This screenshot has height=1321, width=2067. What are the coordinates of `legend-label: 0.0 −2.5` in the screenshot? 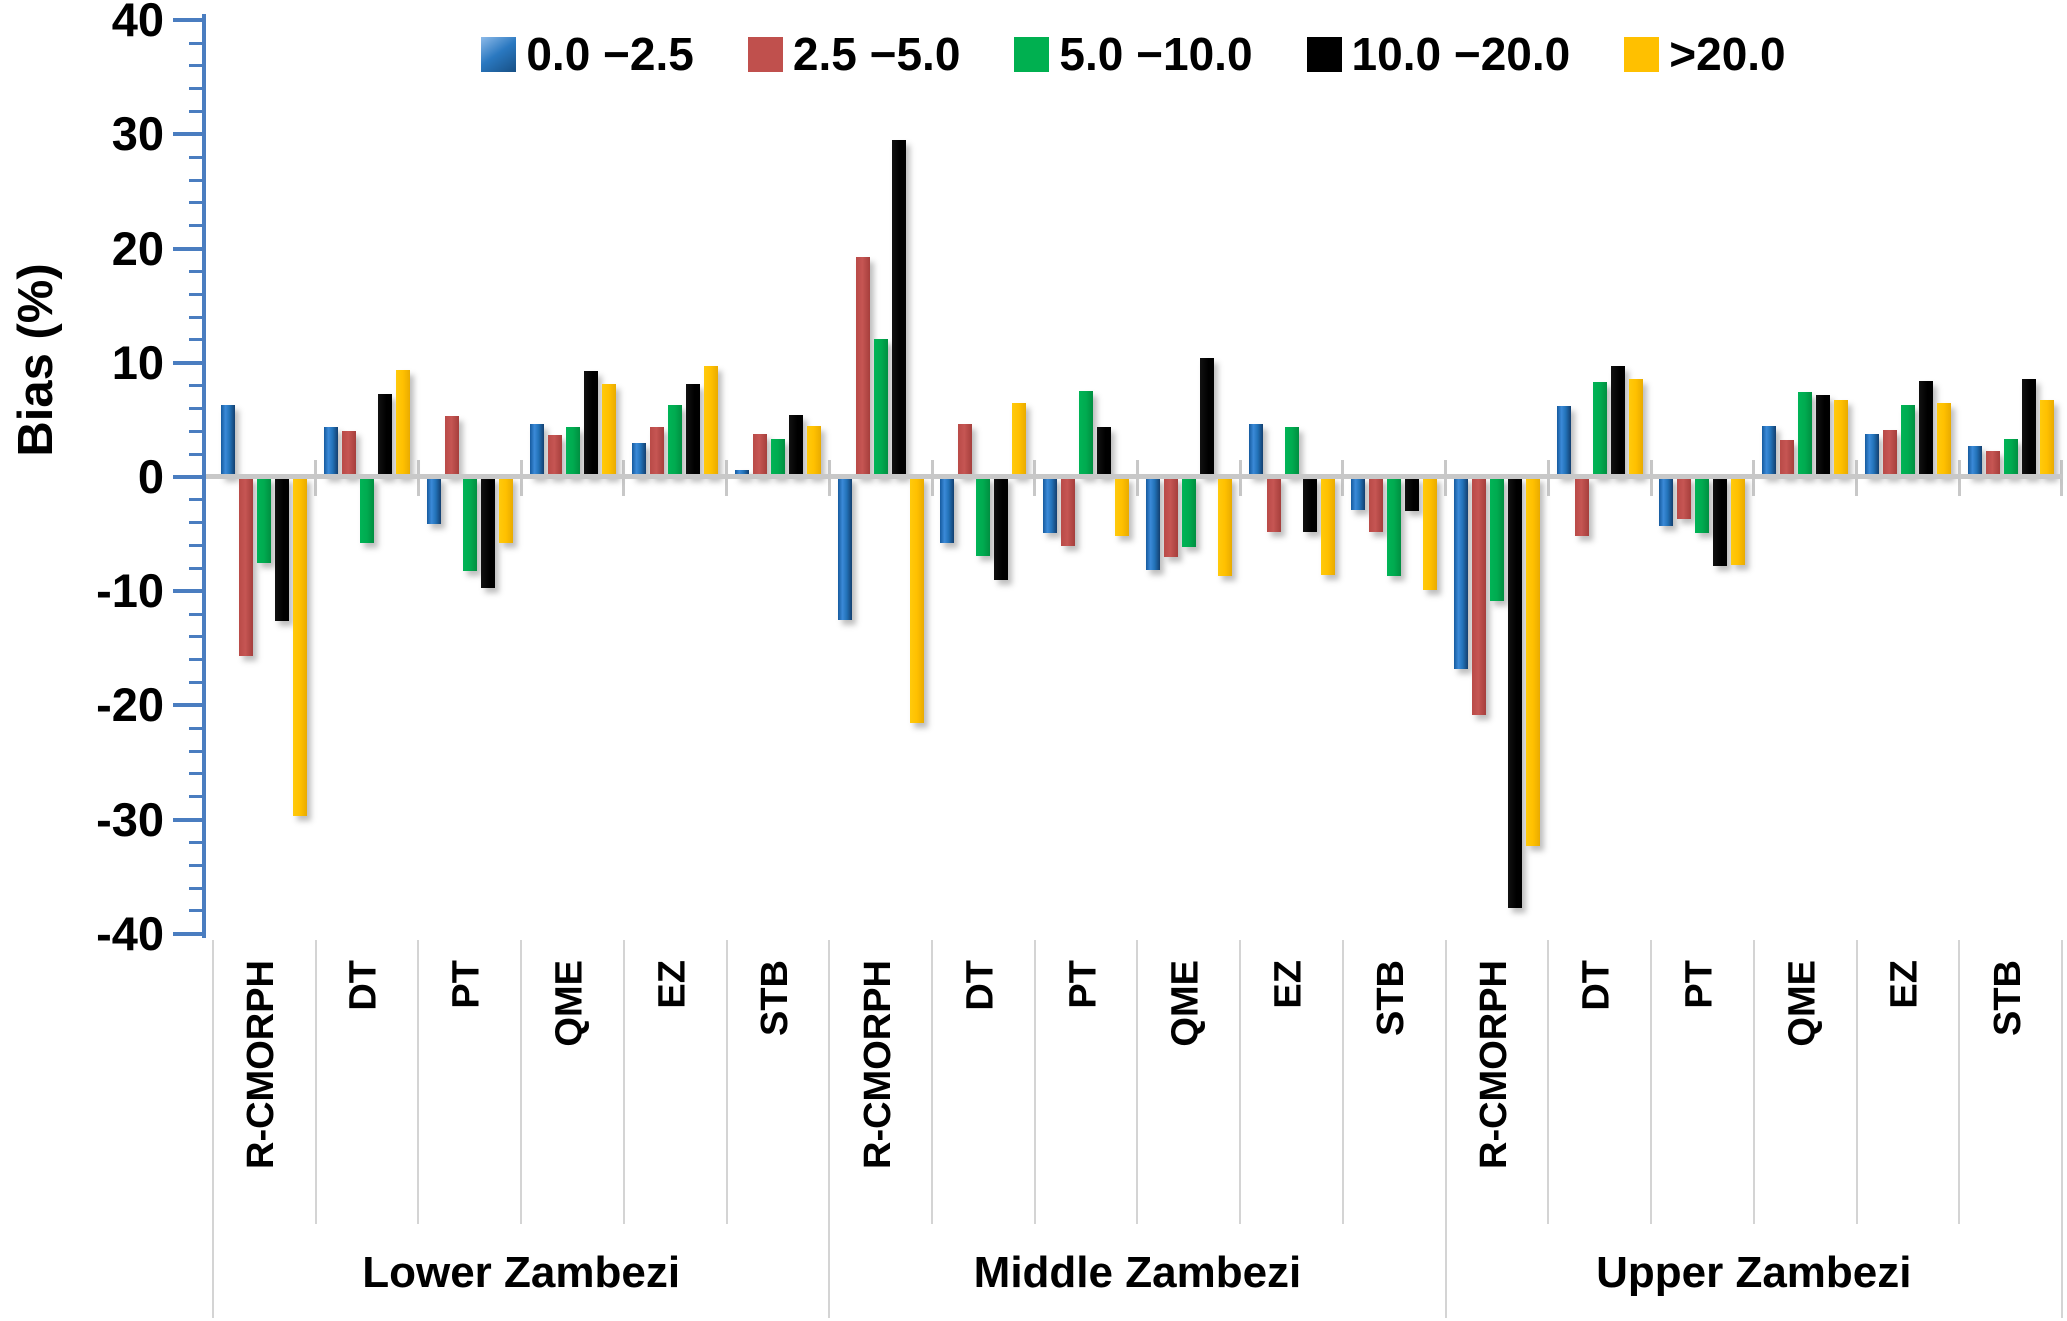 It's located at (610, 54).